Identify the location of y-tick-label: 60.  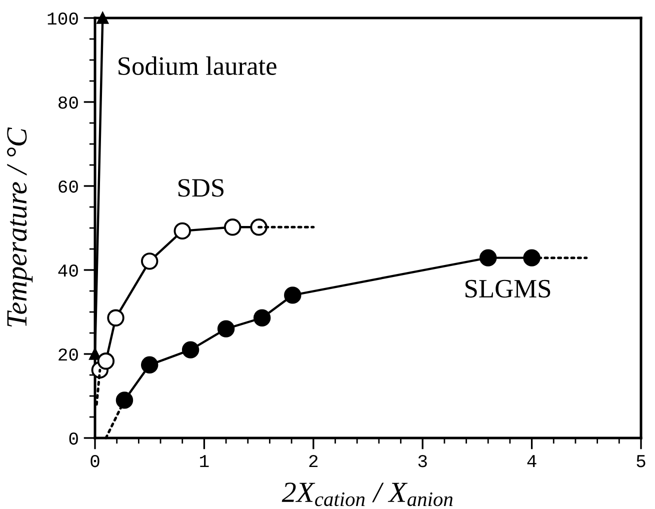
(68, 186).